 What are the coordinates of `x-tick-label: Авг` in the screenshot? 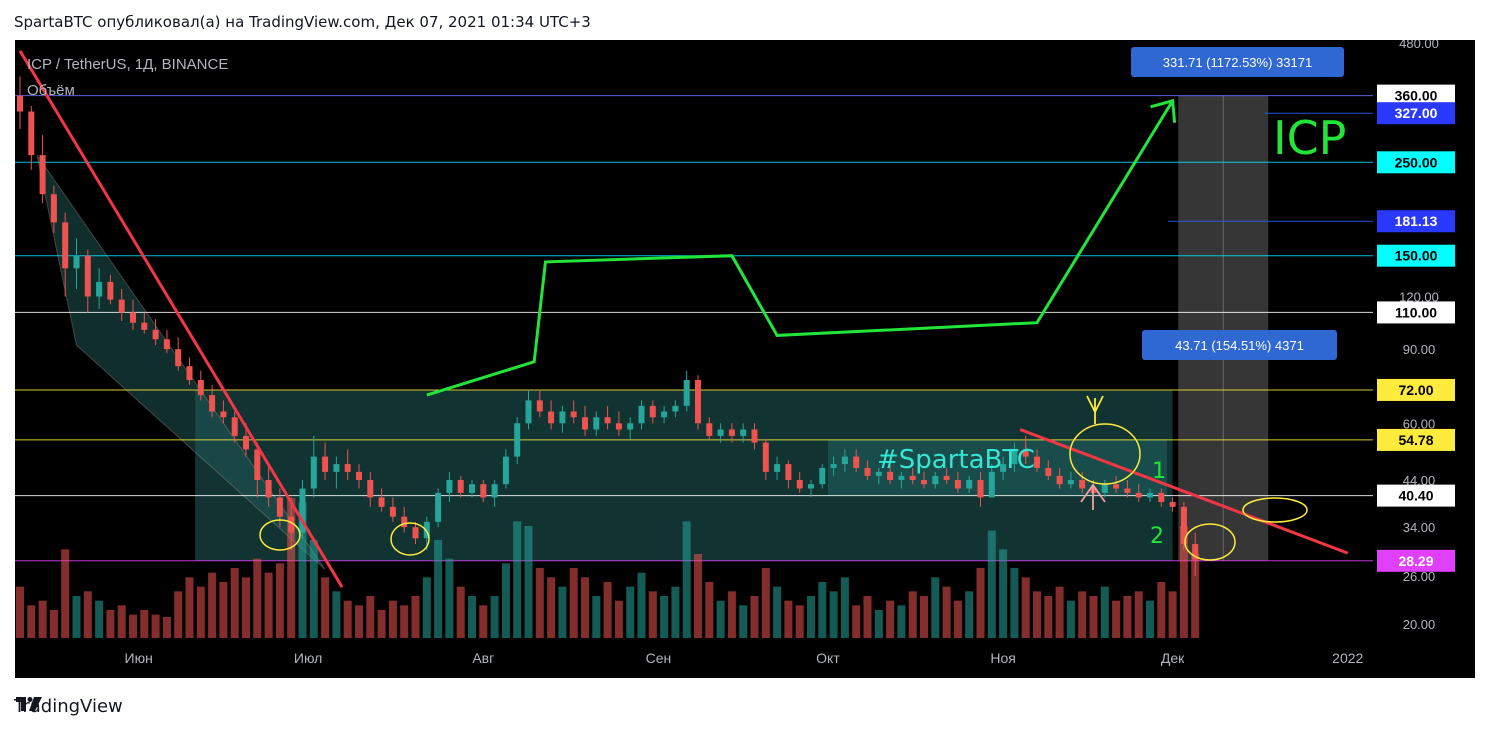 It's located at (483, 658).